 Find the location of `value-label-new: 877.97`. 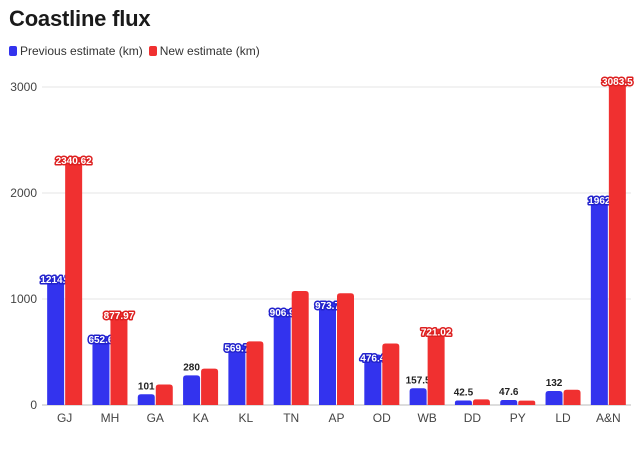

value-label-new: 877.97 is located at coordinates (119, 316).